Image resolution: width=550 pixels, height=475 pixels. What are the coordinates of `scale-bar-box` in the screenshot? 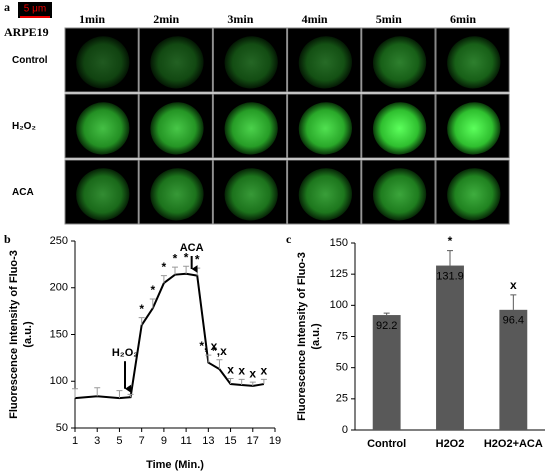 It's located at (35, 10).